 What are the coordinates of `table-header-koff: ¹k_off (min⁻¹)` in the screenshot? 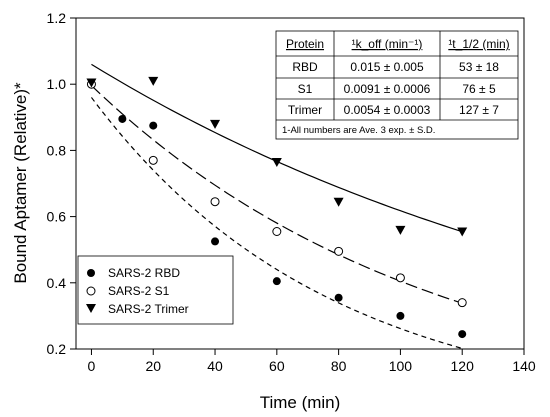 It's located at (387, 44).